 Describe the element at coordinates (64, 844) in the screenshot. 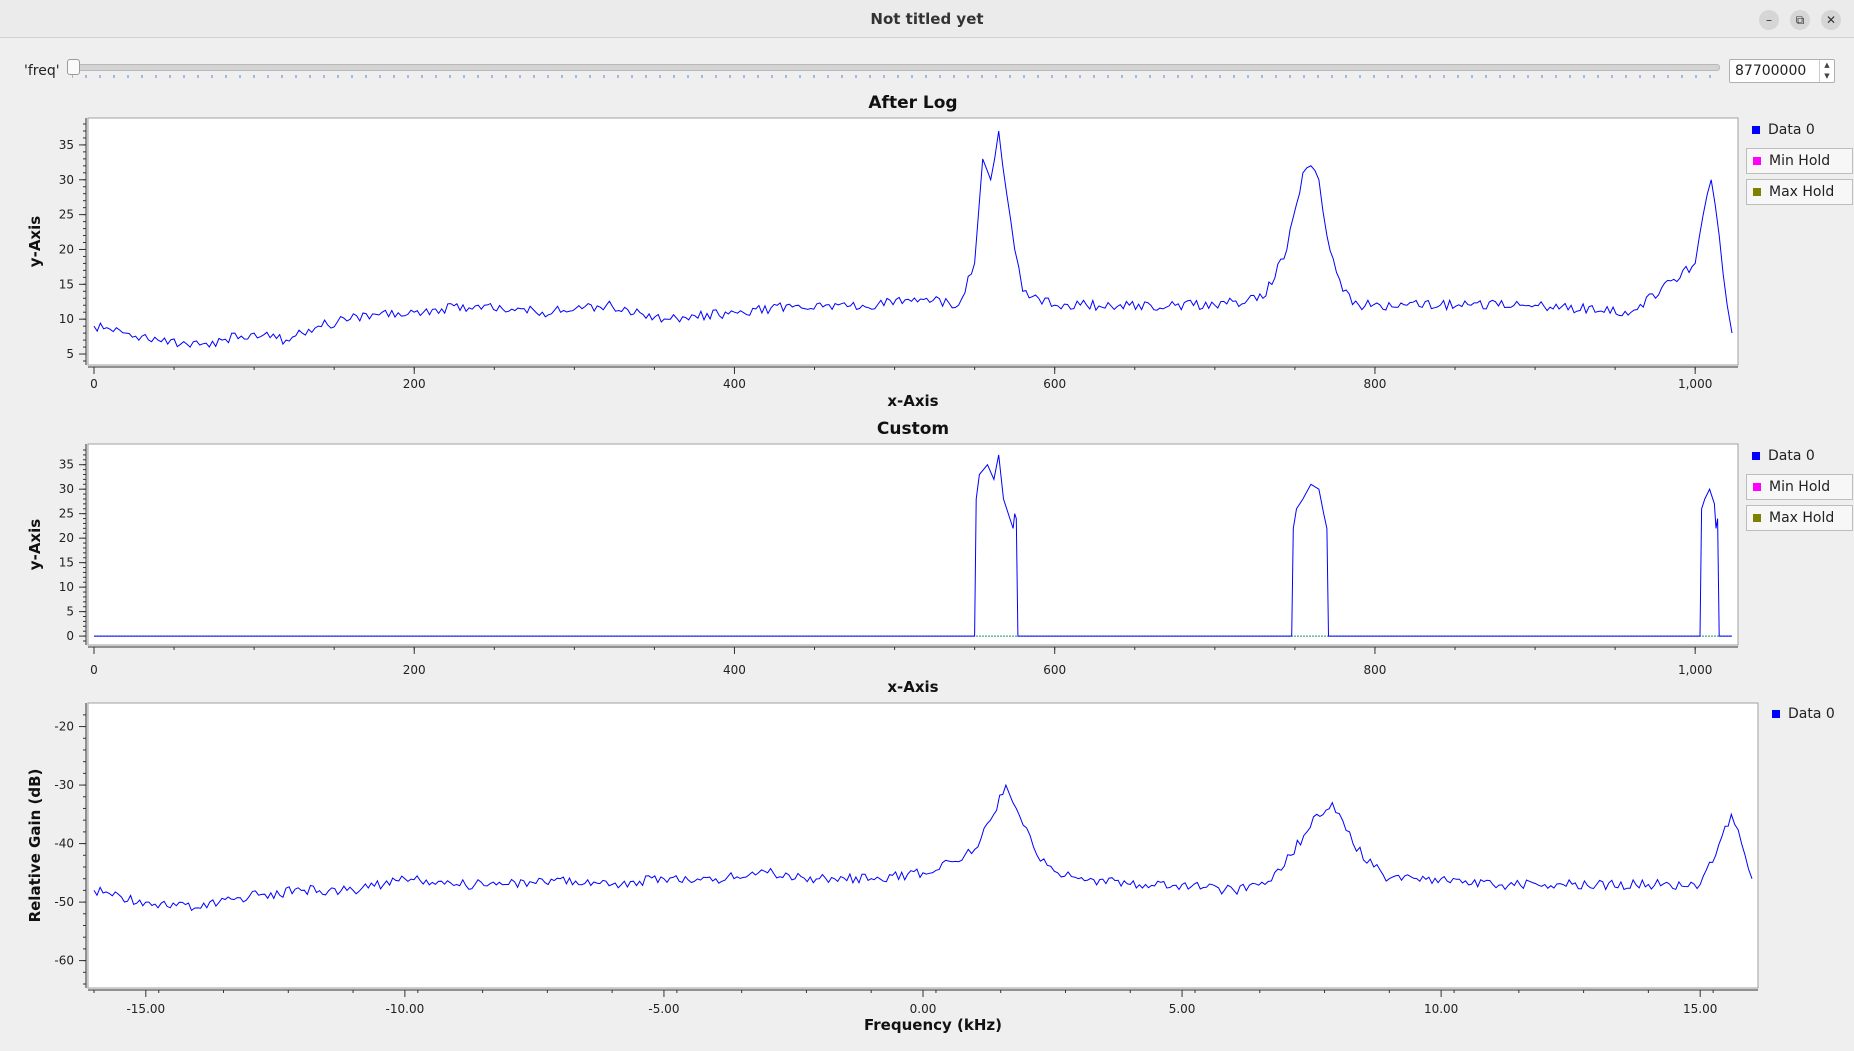

I see `y-tick-label: -40` at that location.